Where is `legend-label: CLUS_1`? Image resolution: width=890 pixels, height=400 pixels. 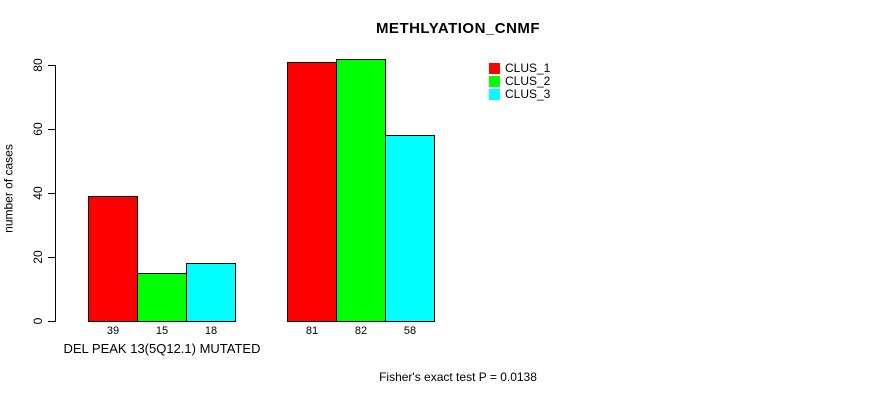
legend-label: CLUS_1 is located at coordinates (528, 68).